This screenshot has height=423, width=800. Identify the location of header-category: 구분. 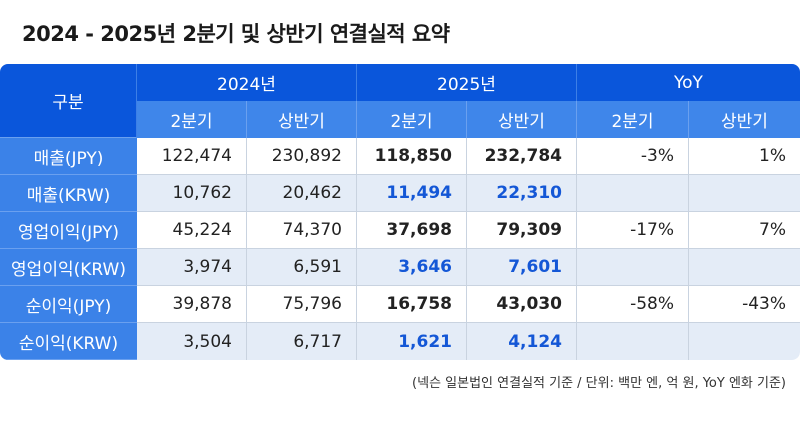
(68, 101).